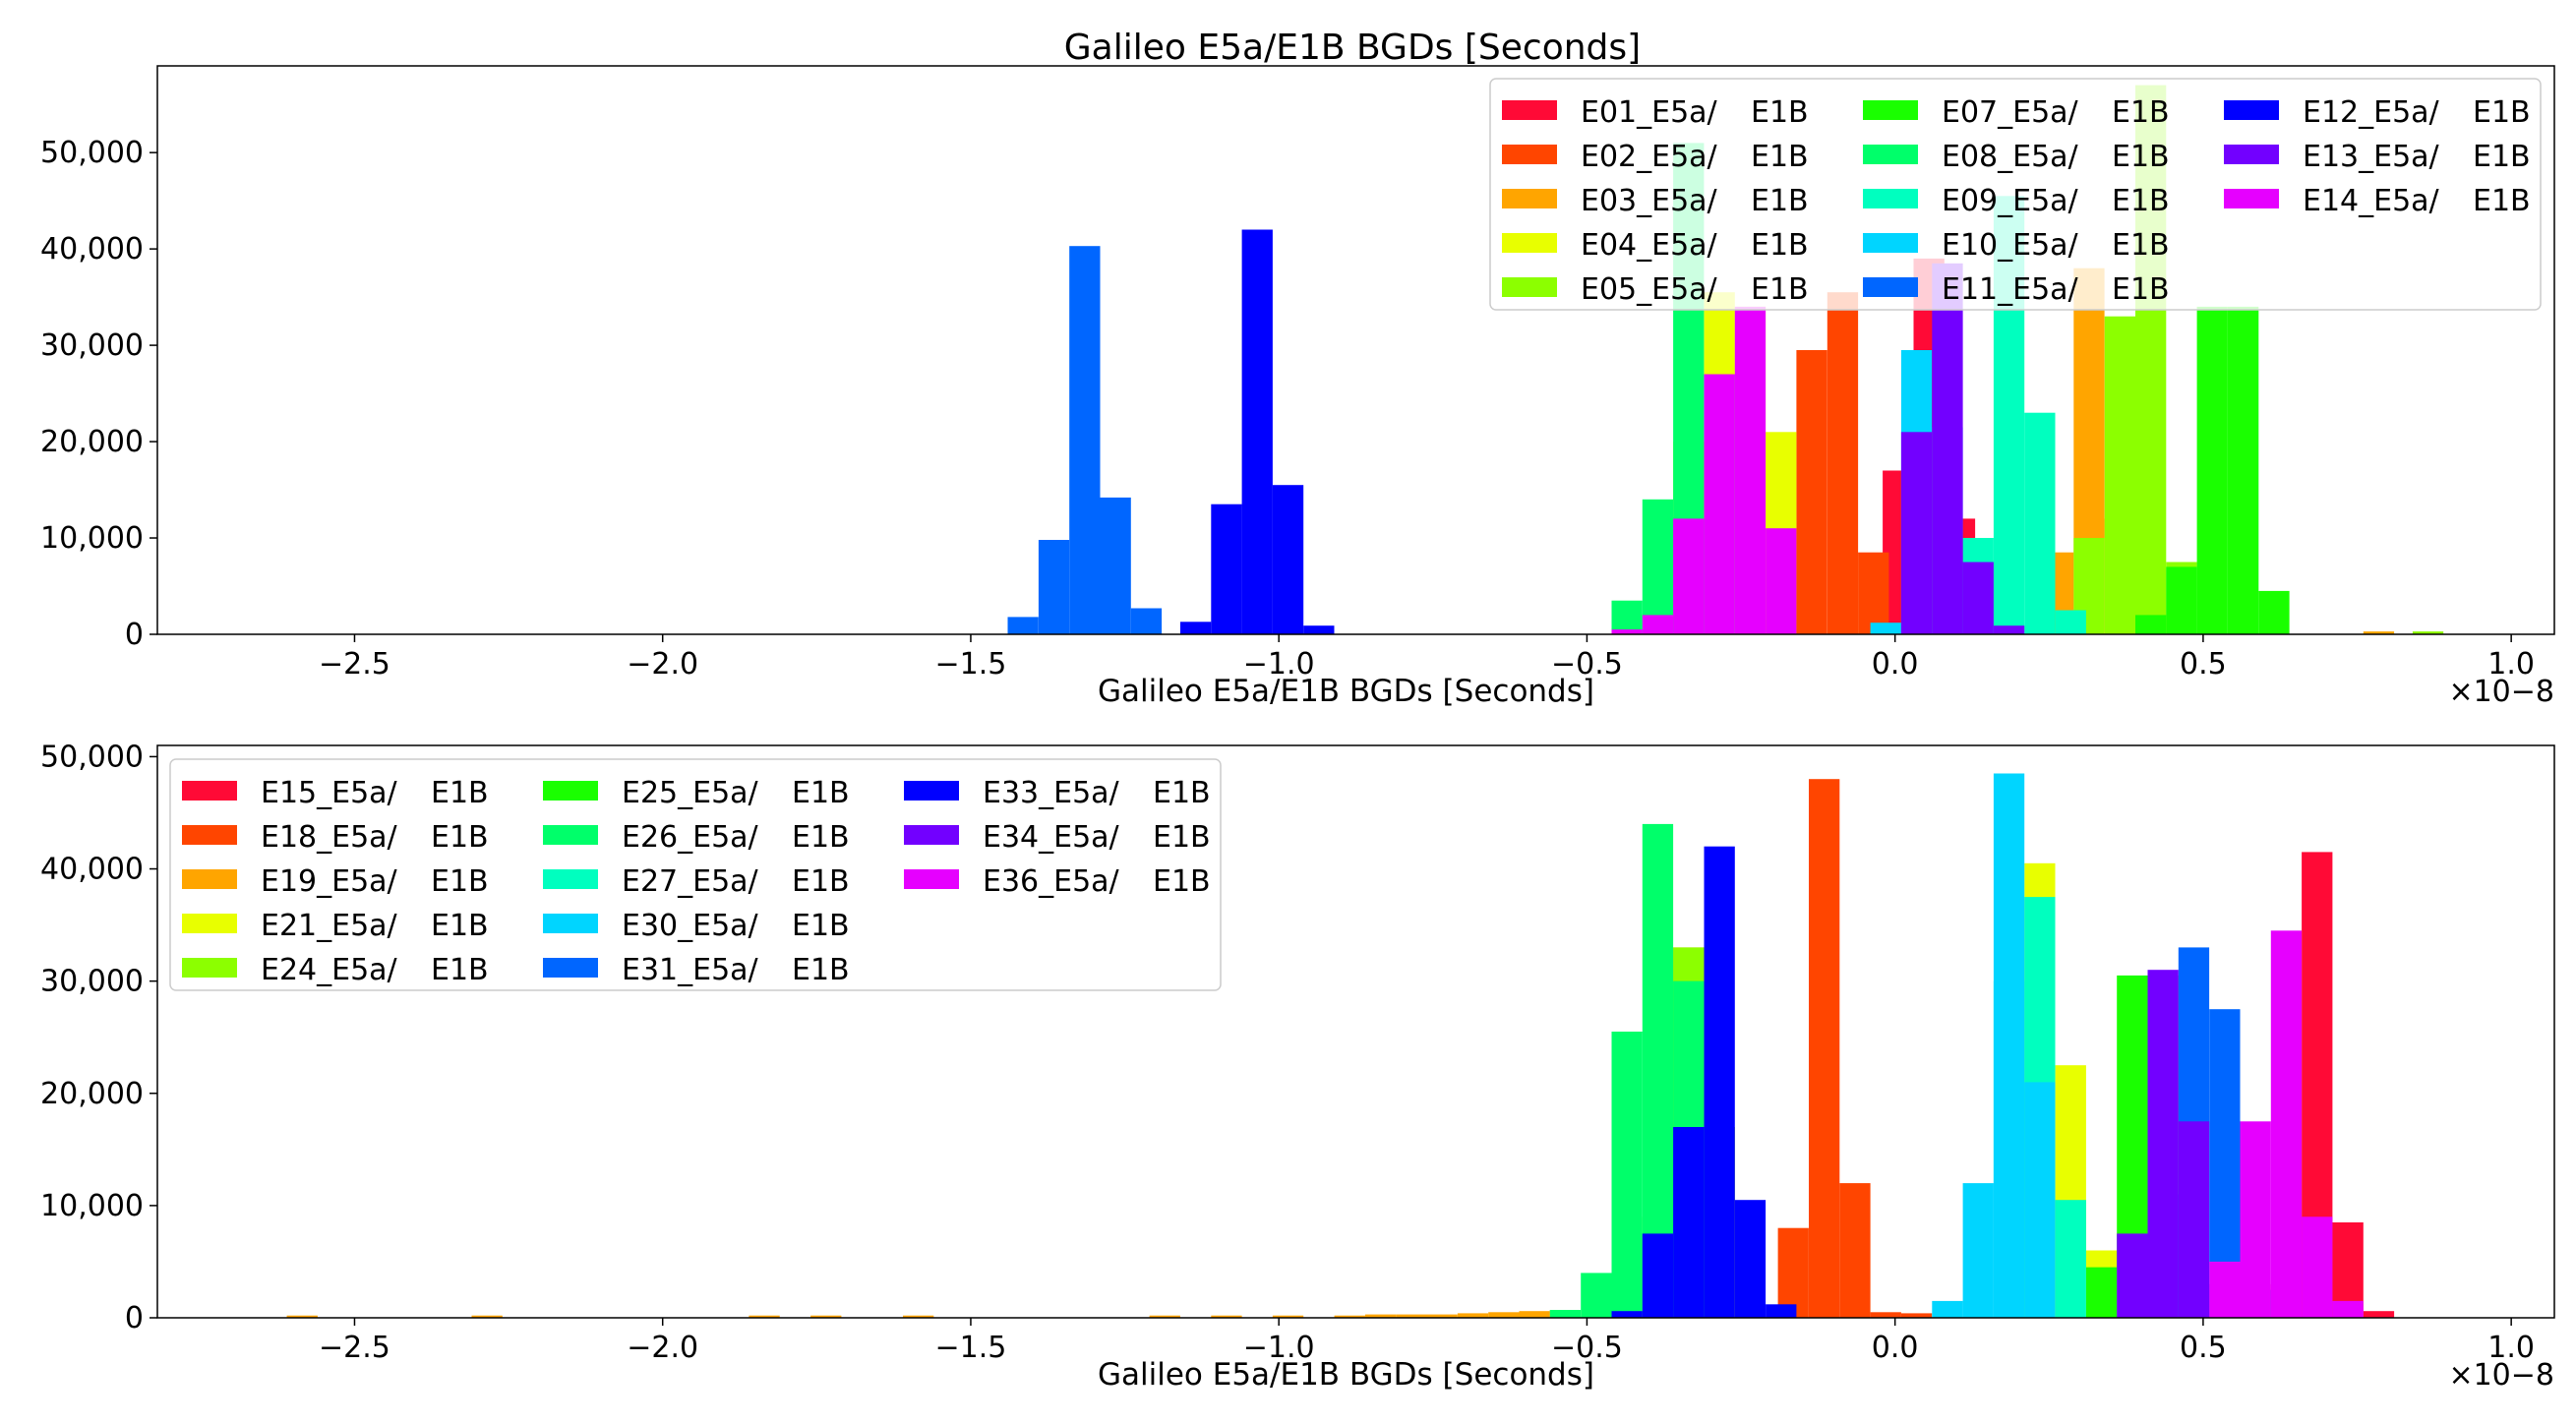 The width and height of the screenshot is (2576, 1424). Describe the element at coordinates (92, 870) in the screenshot. I see `y-tick-label: 40,000` at that location.